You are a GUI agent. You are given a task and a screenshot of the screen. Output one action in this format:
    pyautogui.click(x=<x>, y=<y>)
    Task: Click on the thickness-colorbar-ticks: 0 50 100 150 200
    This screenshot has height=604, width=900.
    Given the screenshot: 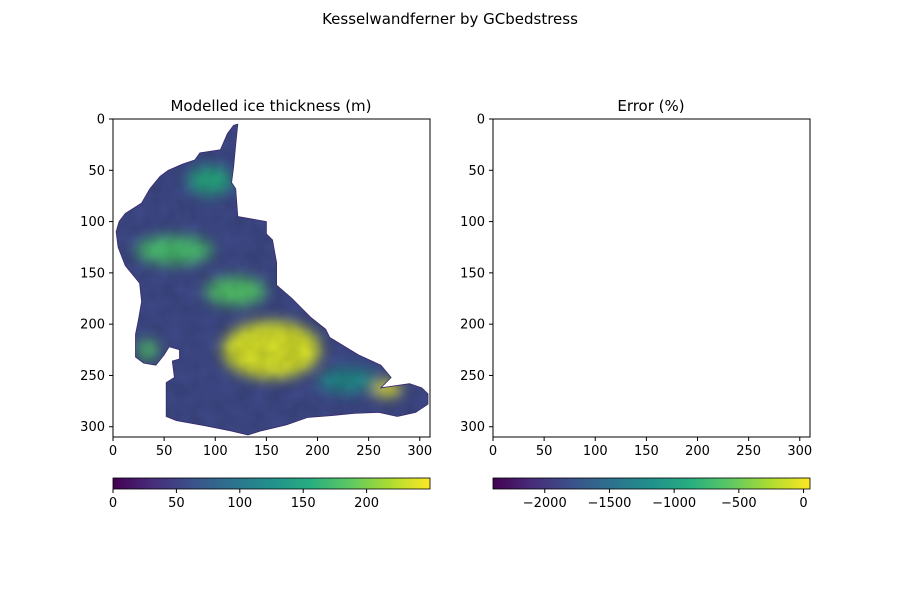 What is the action you would take?
    pyautogui.click(x=244, y=500)
    